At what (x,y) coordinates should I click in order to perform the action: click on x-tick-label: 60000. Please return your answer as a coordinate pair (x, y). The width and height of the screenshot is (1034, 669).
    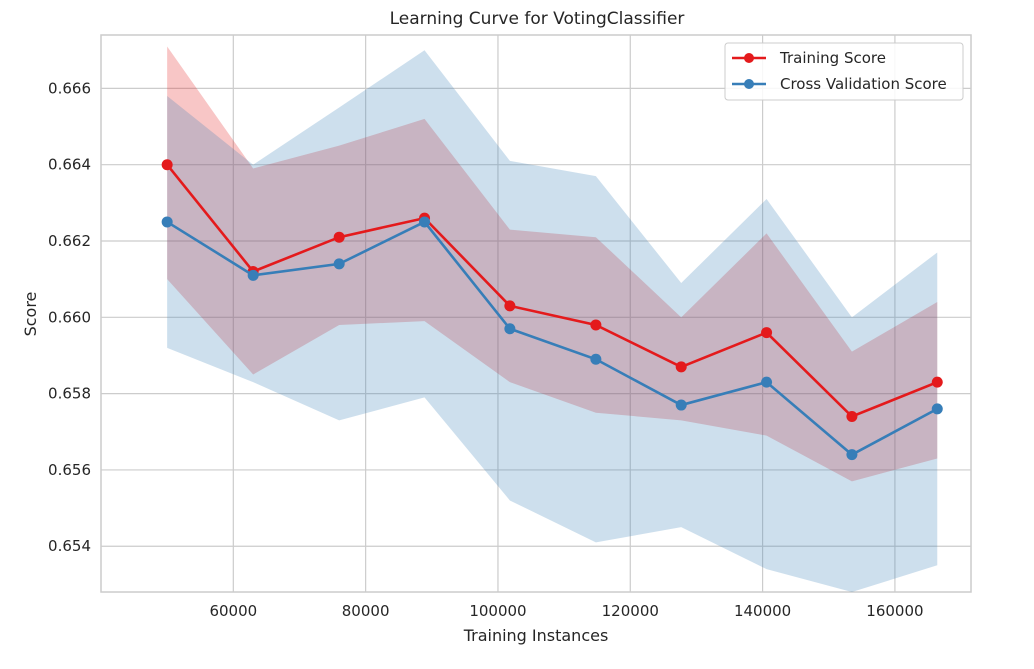
    Looking at the image, I should click on (233, 611).